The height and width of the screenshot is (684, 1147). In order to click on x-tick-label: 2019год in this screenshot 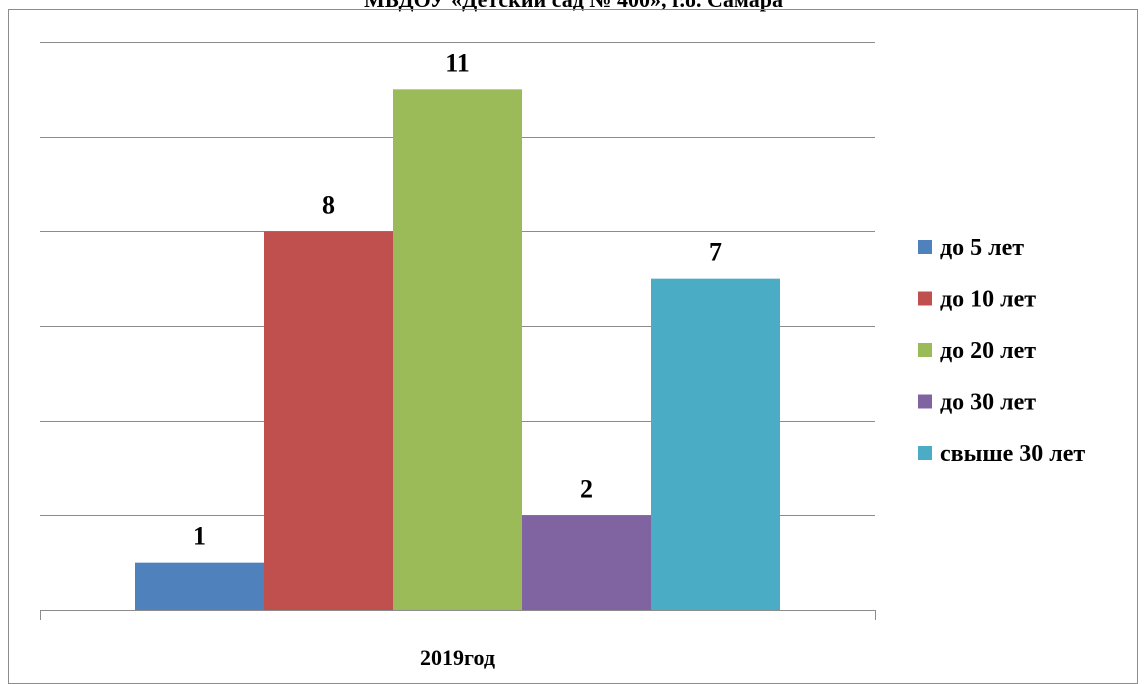, I will do `click(457, 657)`.